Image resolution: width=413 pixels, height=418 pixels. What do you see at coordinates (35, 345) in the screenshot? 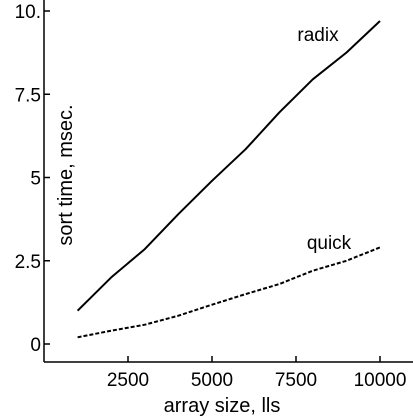
I see `y-tick-label: 0` at bounding box center [35, 345].